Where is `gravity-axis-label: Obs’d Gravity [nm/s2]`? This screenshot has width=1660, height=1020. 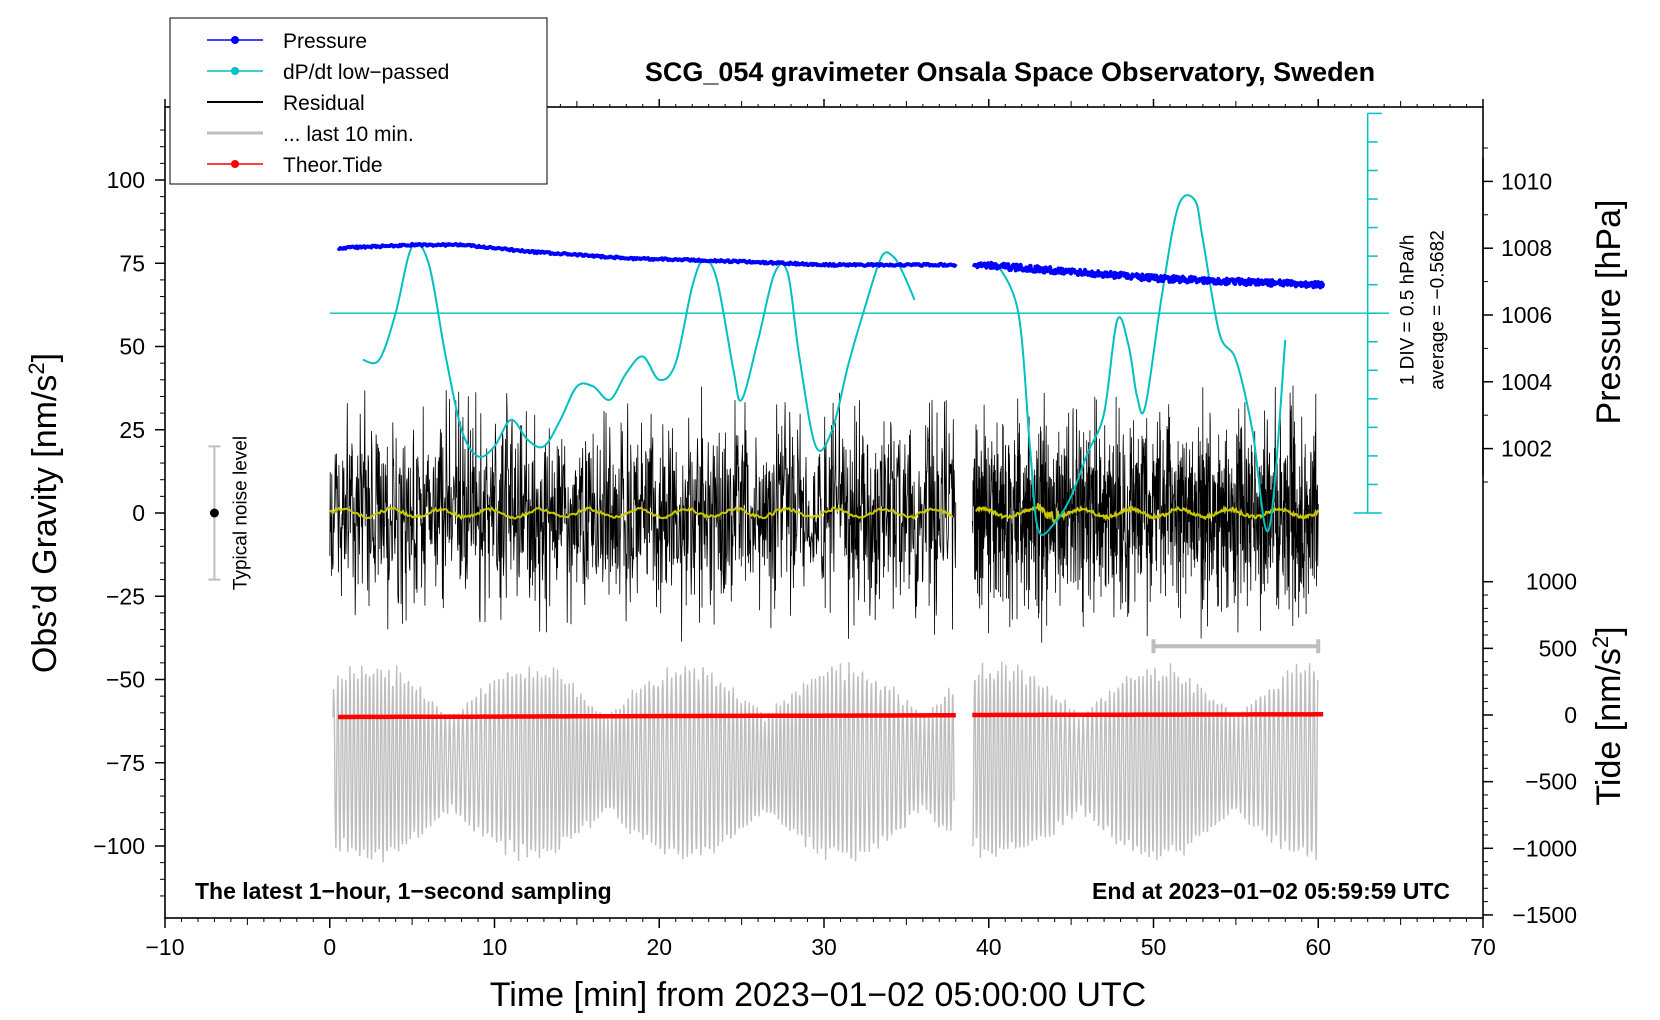 gravity-axis-label: Obs’d Gravity [nm/s2] is located at coordinates (44, 513).